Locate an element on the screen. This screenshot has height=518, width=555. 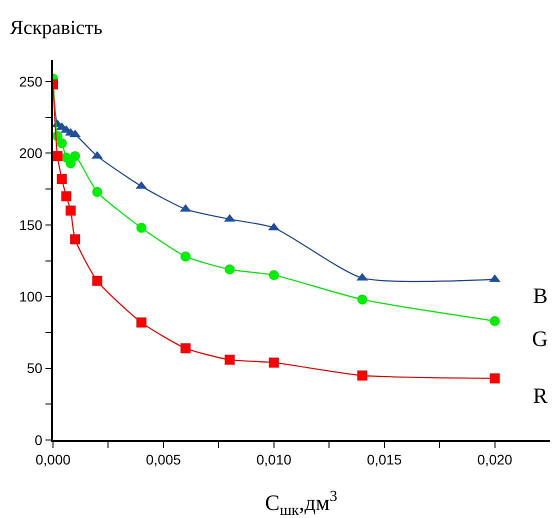
x-tick-label: 0,000 is located at coordinates (53, 460).